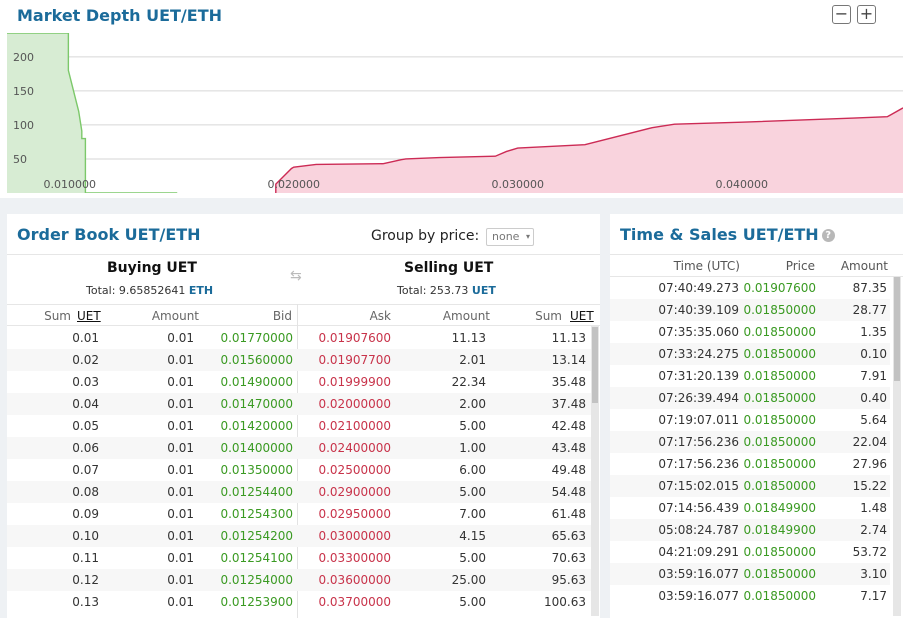  Describe the element at coordinates (472, 360) in the screenshot. I see `sell-amount-cell: 2.01` at that location.